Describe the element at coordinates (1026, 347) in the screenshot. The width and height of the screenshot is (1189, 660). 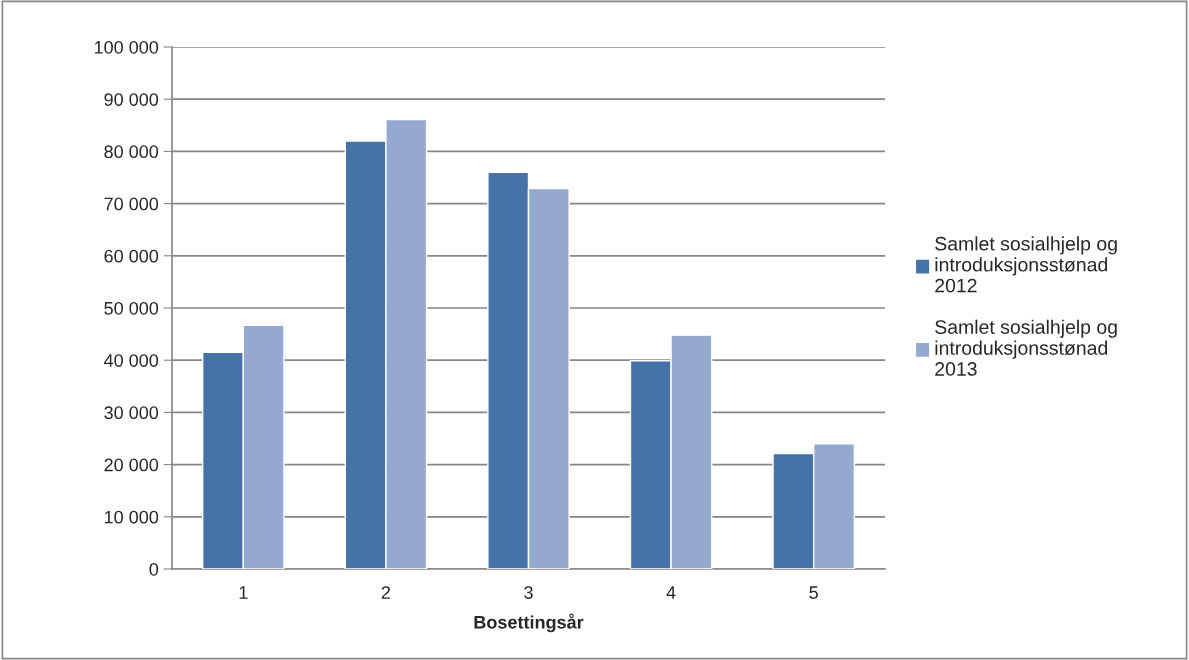
I see `legend-label: Samlet sosialhjelp og introduksjonsstønad 2013` at that location.